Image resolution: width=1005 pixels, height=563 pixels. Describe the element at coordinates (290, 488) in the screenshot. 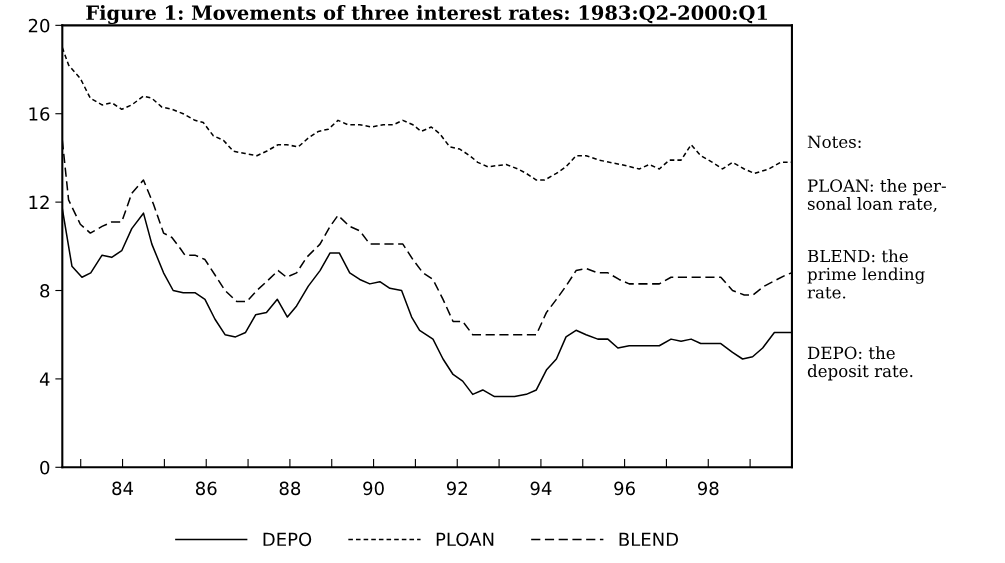

I see `x-tick-label: 88` at that location.